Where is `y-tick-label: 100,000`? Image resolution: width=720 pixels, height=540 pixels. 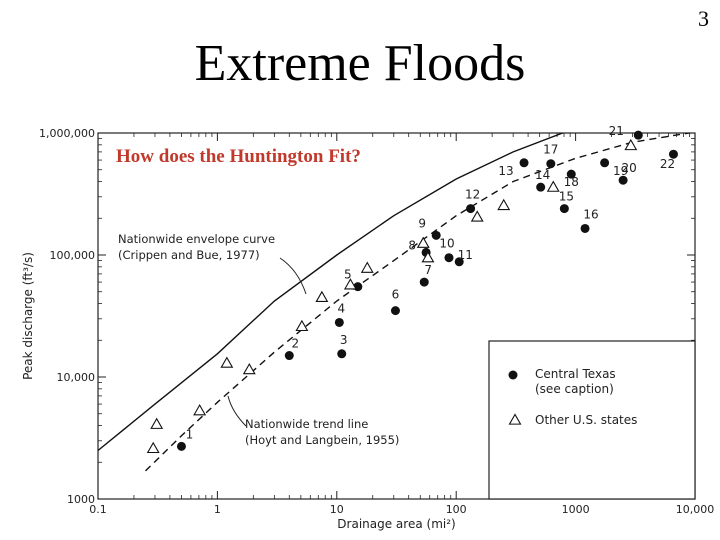
y-tick-label: 100,000 is located at coordinates (73, 255).